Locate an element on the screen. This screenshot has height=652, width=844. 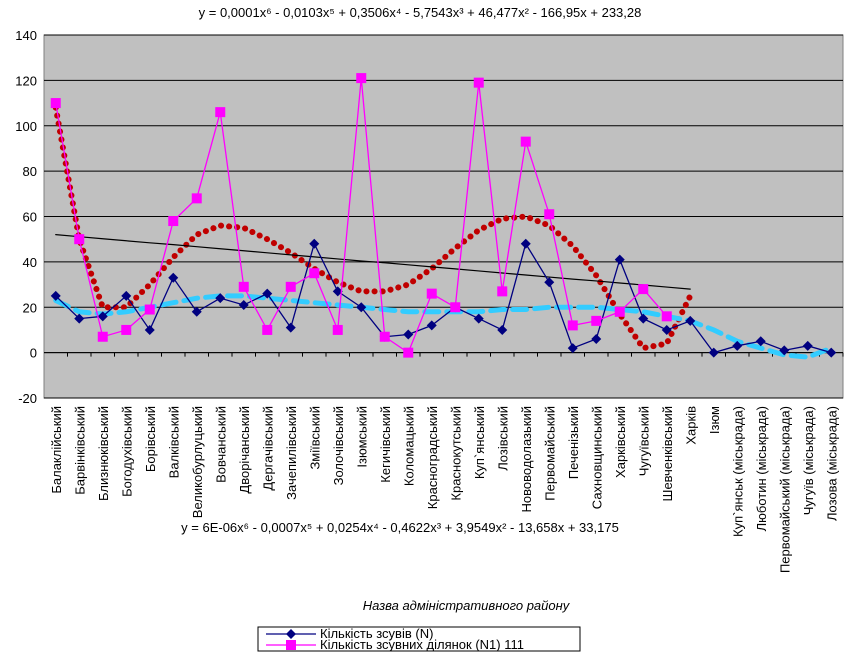
x-tick-label: Нововодолазький is located at coordinates (526, 459).